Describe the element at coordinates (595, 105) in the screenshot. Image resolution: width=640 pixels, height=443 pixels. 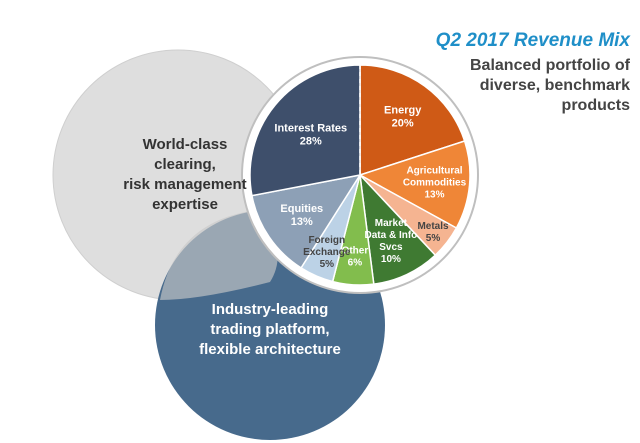
I see `subtitle-line: products` at that location.